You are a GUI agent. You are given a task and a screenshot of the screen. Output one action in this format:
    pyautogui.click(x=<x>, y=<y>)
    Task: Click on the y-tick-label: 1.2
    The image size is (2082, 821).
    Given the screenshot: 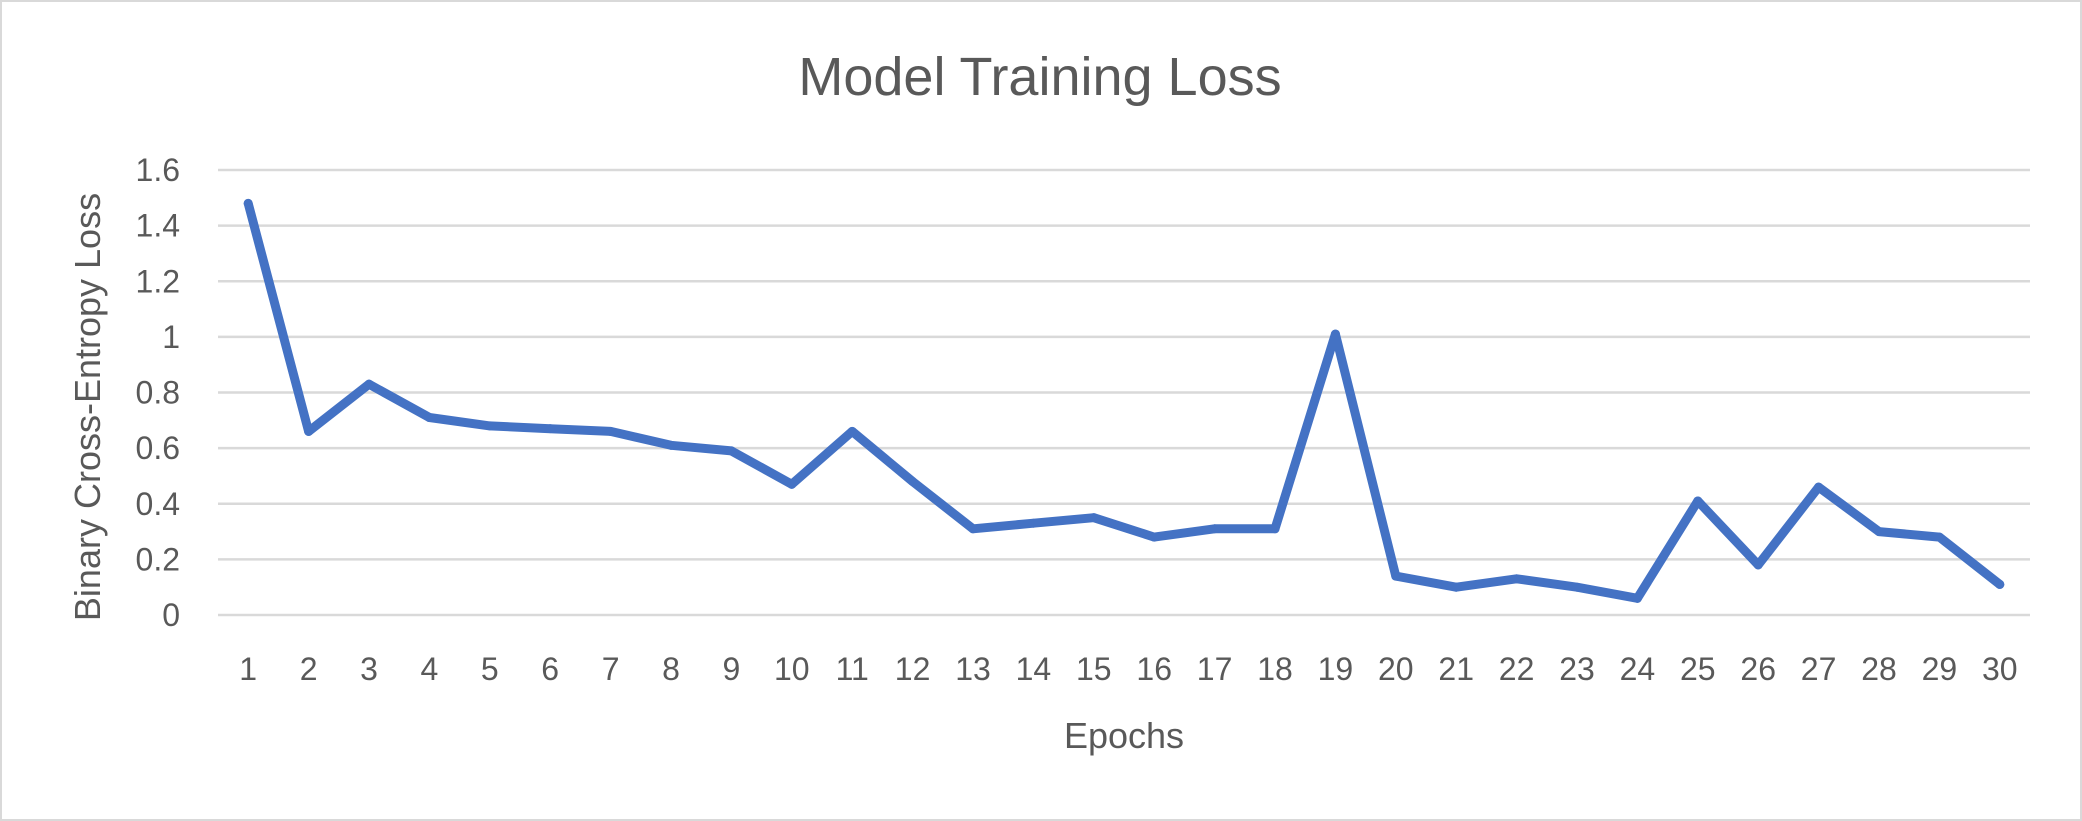 What is the action you would take?
    pyautogui.click(x=158, y=281)
    